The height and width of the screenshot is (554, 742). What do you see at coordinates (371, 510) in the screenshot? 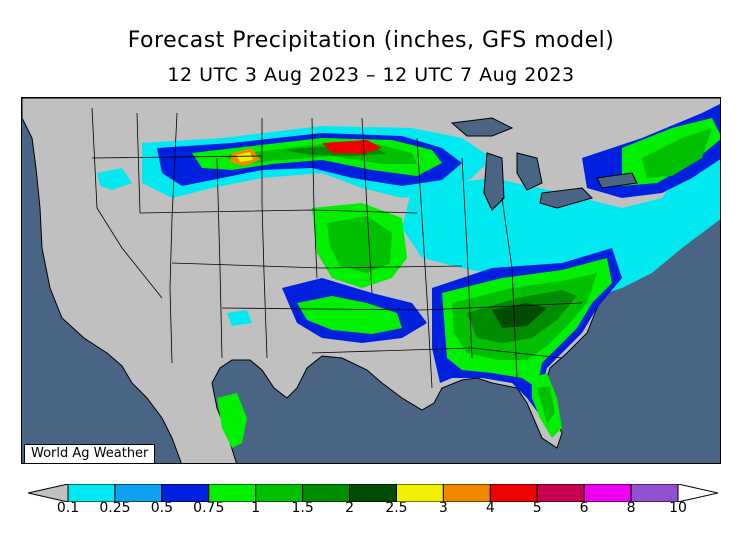
I see `legend-labels: 0.1 0.25 0.5 0.75 1 1.5 2 2.5 3 4 5 6 8 10` at bounding box center [371, 510].